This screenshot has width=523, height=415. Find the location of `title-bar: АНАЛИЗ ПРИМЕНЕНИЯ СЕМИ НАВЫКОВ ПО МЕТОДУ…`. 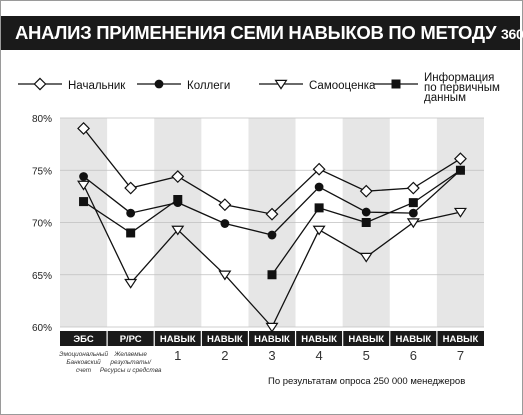

title-bar: АНАЛИЗ ПРИМЕНЕНИЯ СЕМИ НАВЫКОВ ПО МЕТОДУ… is located at coordinates (262, 33).